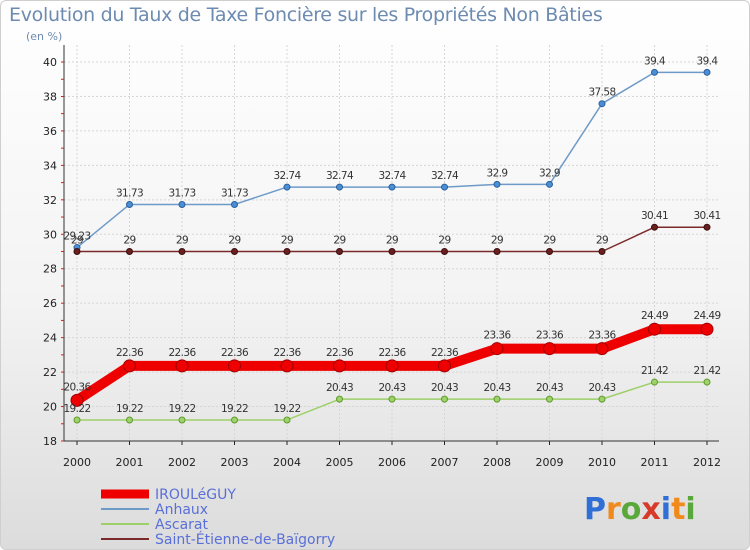  What do you see at coordinates (195, 495) in the screenshot?
I see `legend-label: IROULéGUY` at bounding box center [195, 495].